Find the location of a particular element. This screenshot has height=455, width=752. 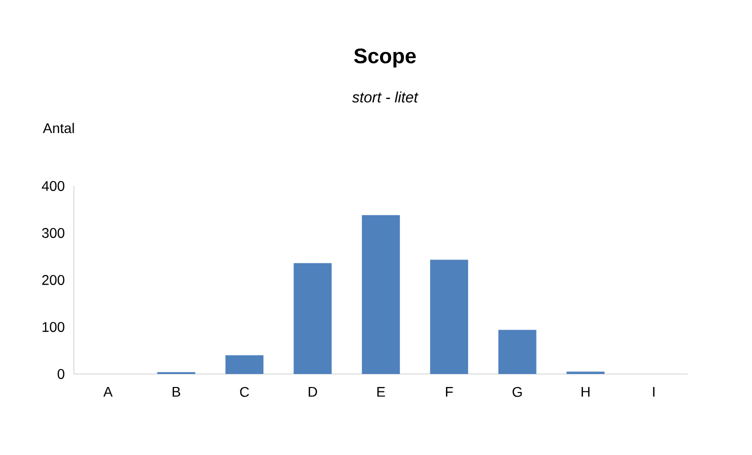

y-tick-label: 100 is located at coordinates (53, 327).